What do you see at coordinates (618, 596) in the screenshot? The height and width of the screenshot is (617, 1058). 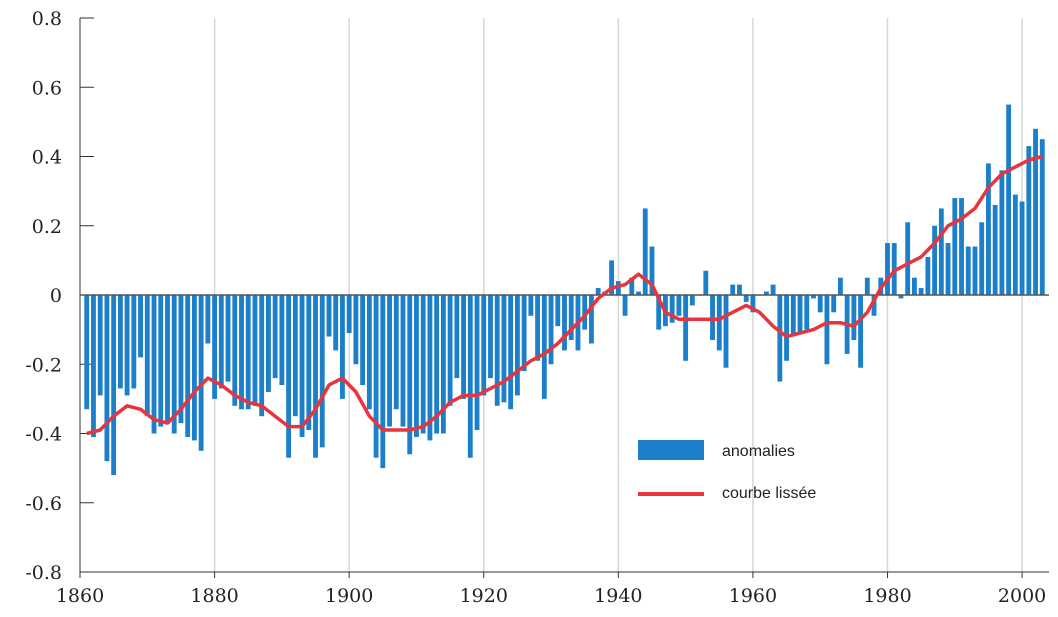 I see `x-tick-label: 1940` at bounding box center [618, 596].